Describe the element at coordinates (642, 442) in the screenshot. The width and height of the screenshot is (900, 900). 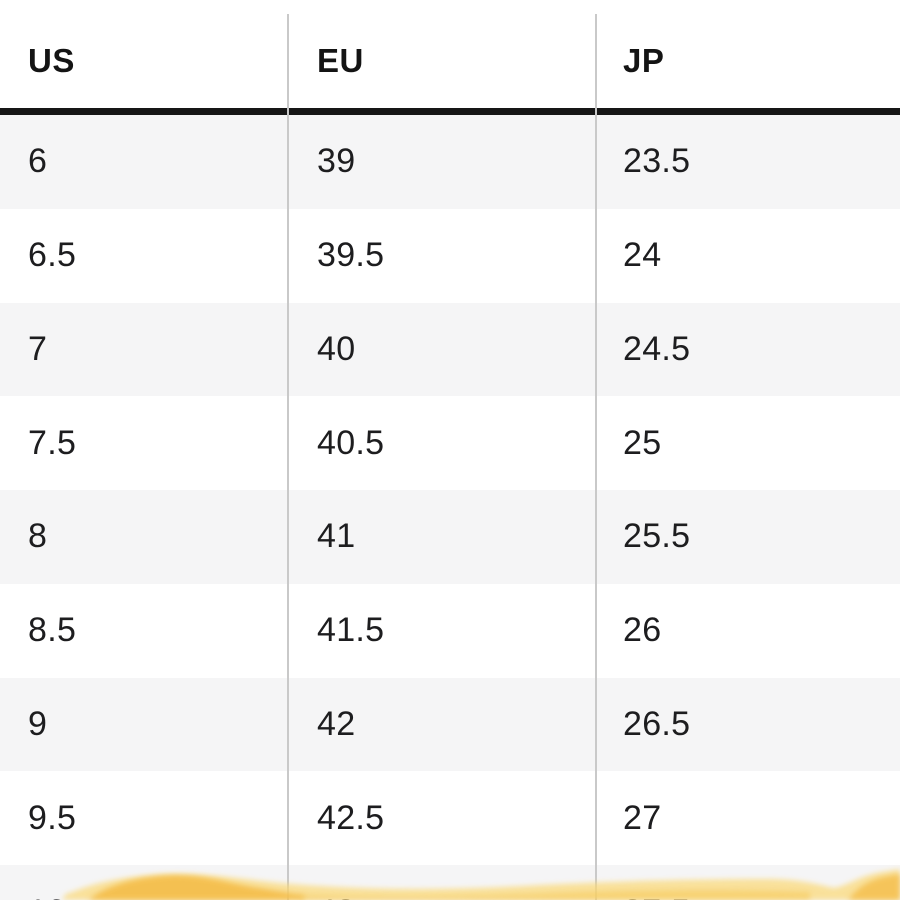
I see `jp-size-cell: 25` at that location.